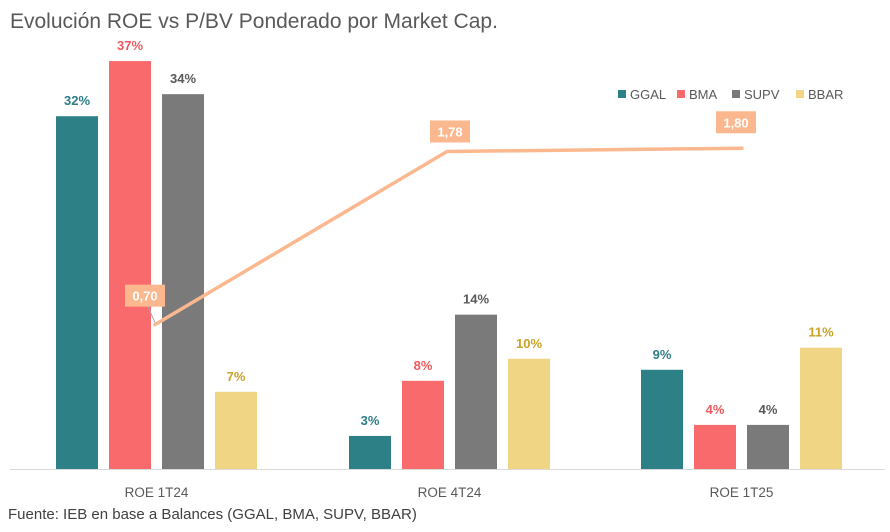 This screenshot has width=890, height=532. I want to click on legend-swatch-bbar, so click(800, 94).